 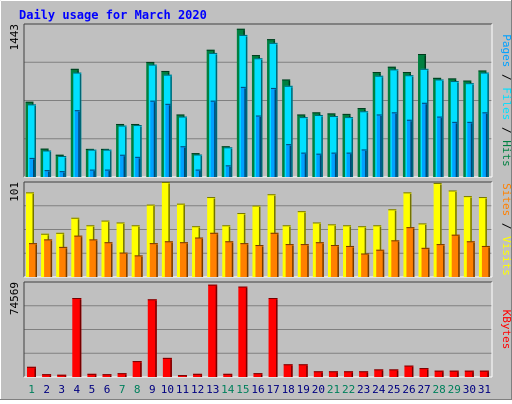 I want to click on bar-files-day-17-edge, so click(x=274, y=43).